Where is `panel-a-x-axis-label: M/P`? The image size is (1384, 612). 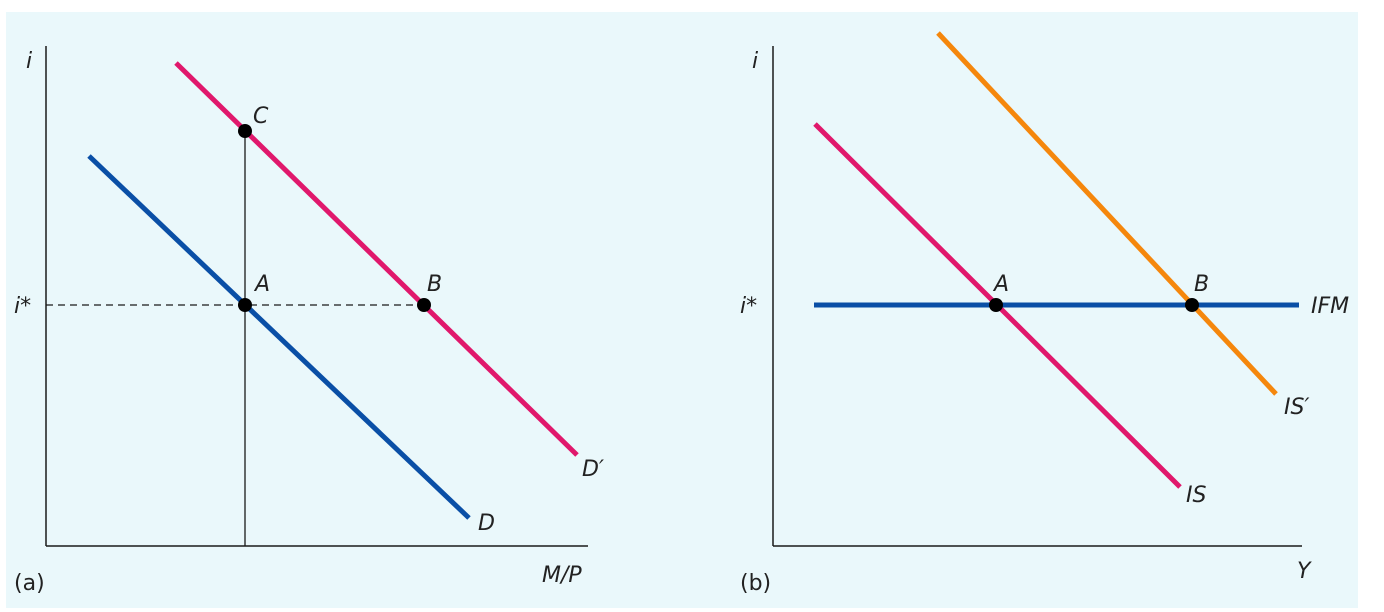 panel-a-x-axis-label: M/P is located at coordinates (562, 575).